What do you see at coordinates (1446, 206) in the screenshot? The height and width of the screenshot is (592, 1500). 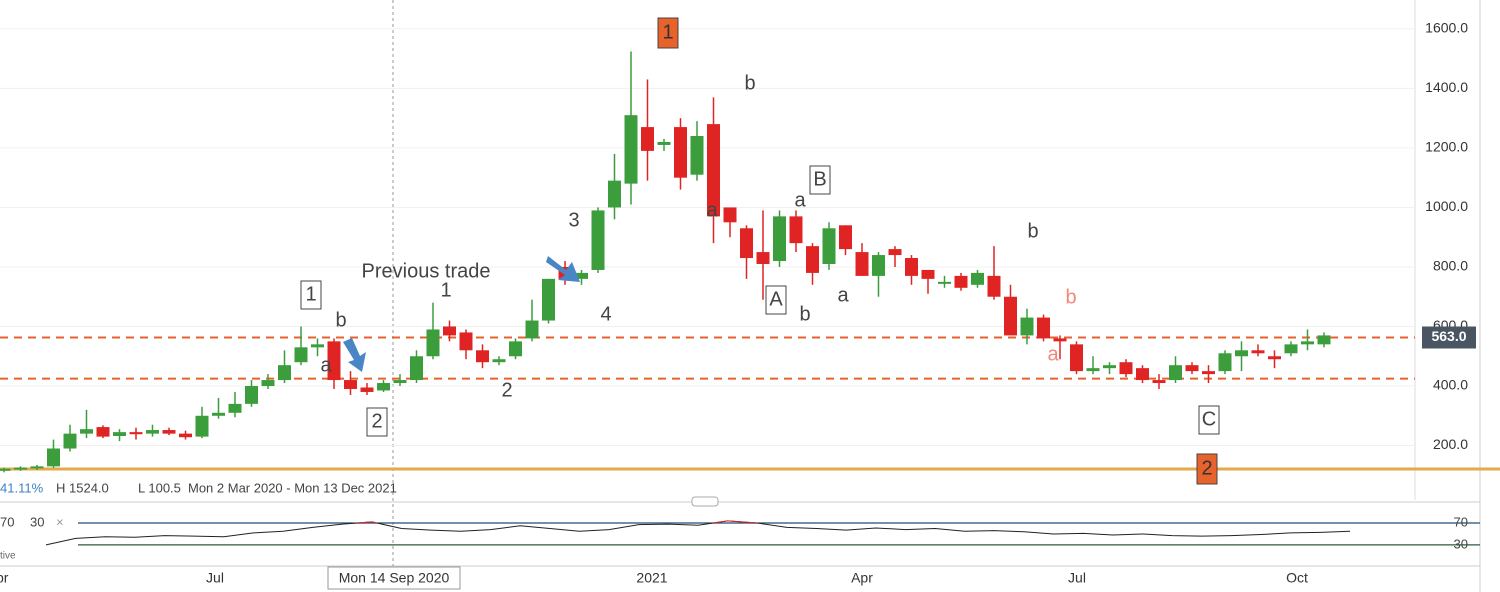 I see `y-tick-label: 1000.0` at bounding box center [1446, 206].